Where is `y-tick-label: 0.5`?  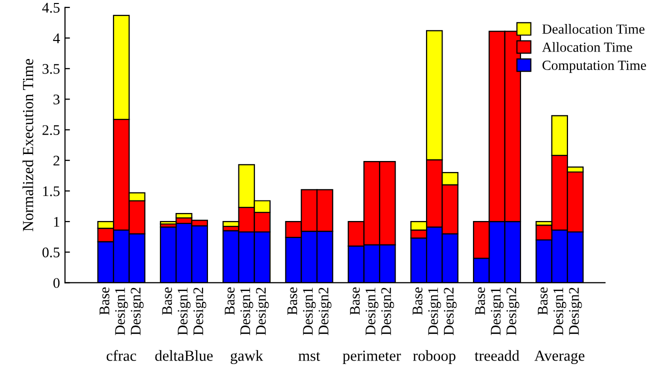 y-tick-label: 0.5 is located at coordinates (51, 252).